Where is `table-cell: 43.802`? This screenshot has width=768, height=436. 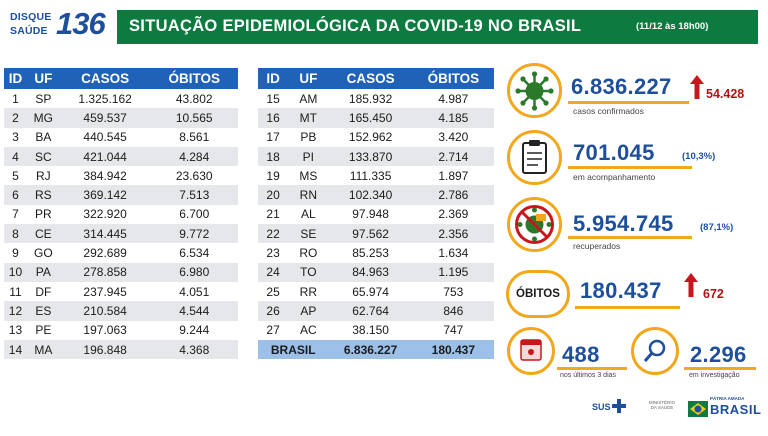 table-cell: 43.802 is located at coordinates (194, 99).